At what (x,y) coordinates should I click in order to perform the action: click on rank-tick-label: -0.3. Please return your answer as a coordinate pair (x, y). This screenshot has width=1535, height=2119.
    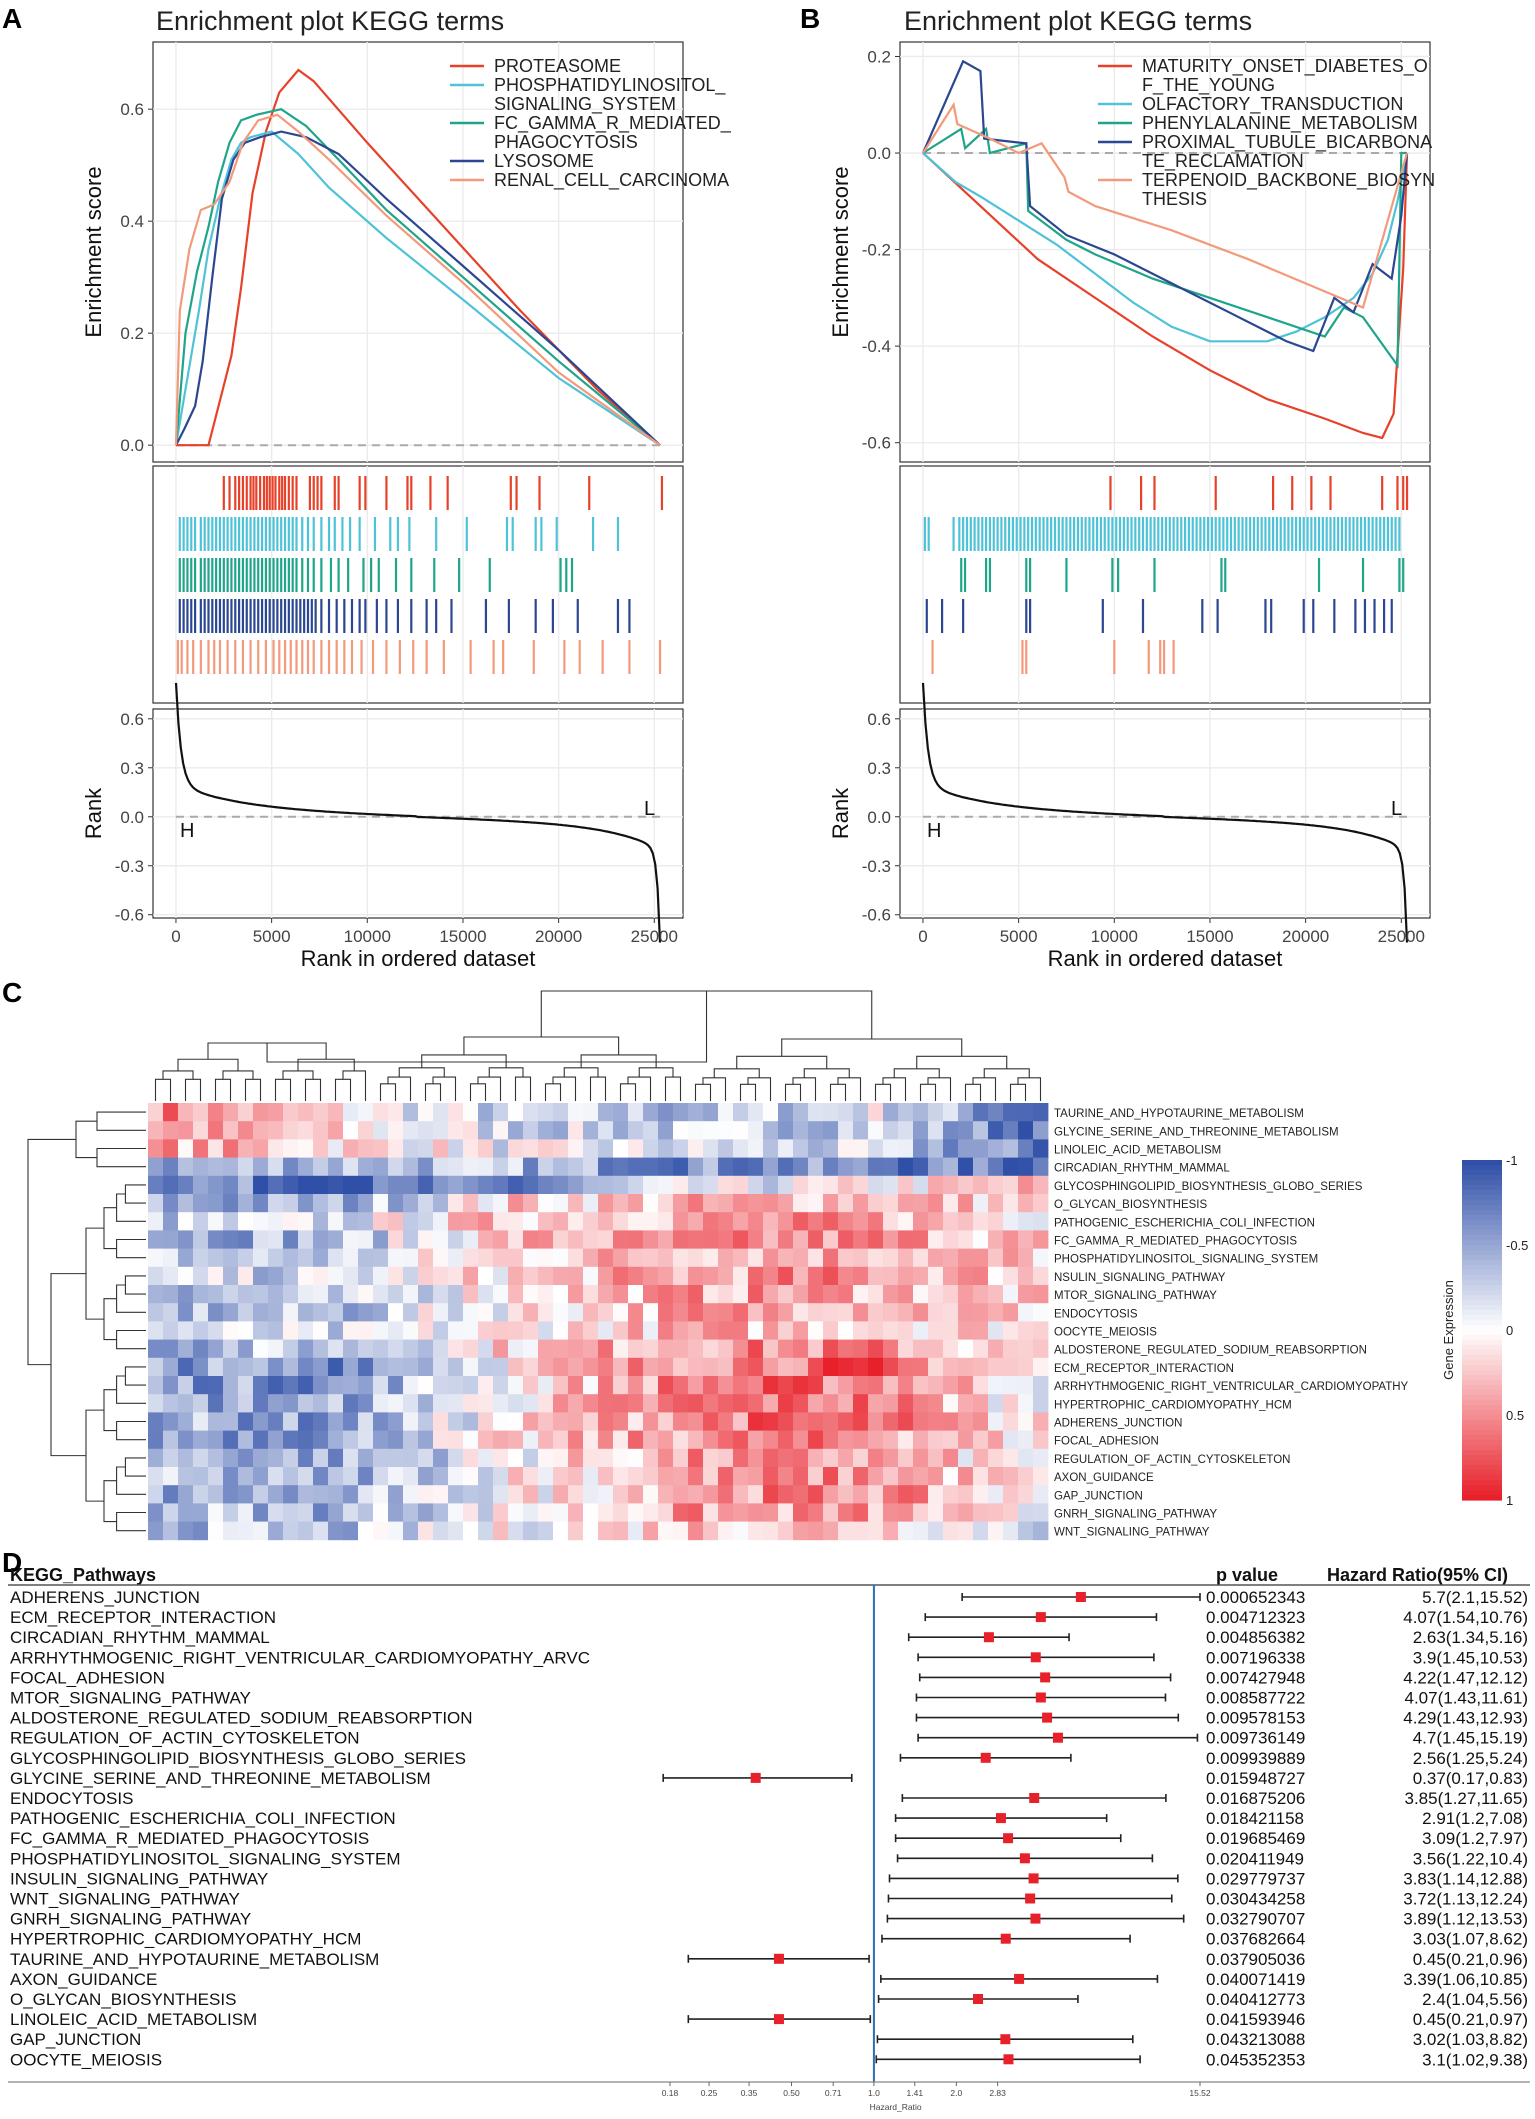
    Looking at the image, I should click on (876, 866).